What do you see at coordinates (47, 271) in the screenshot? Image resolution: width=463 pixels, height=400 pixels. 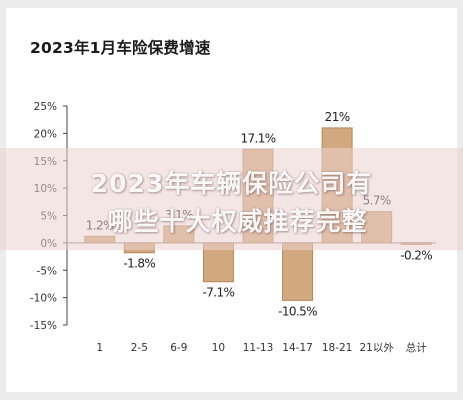 I see `y-tick-label: -5%` at bounding box center [47, 271].